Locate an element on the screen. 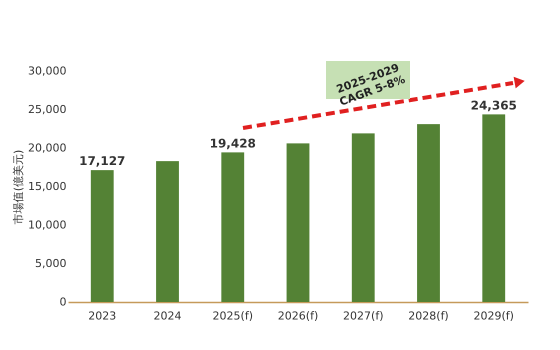  x-tick-label: 2023 is located at coordinates (102, 316).